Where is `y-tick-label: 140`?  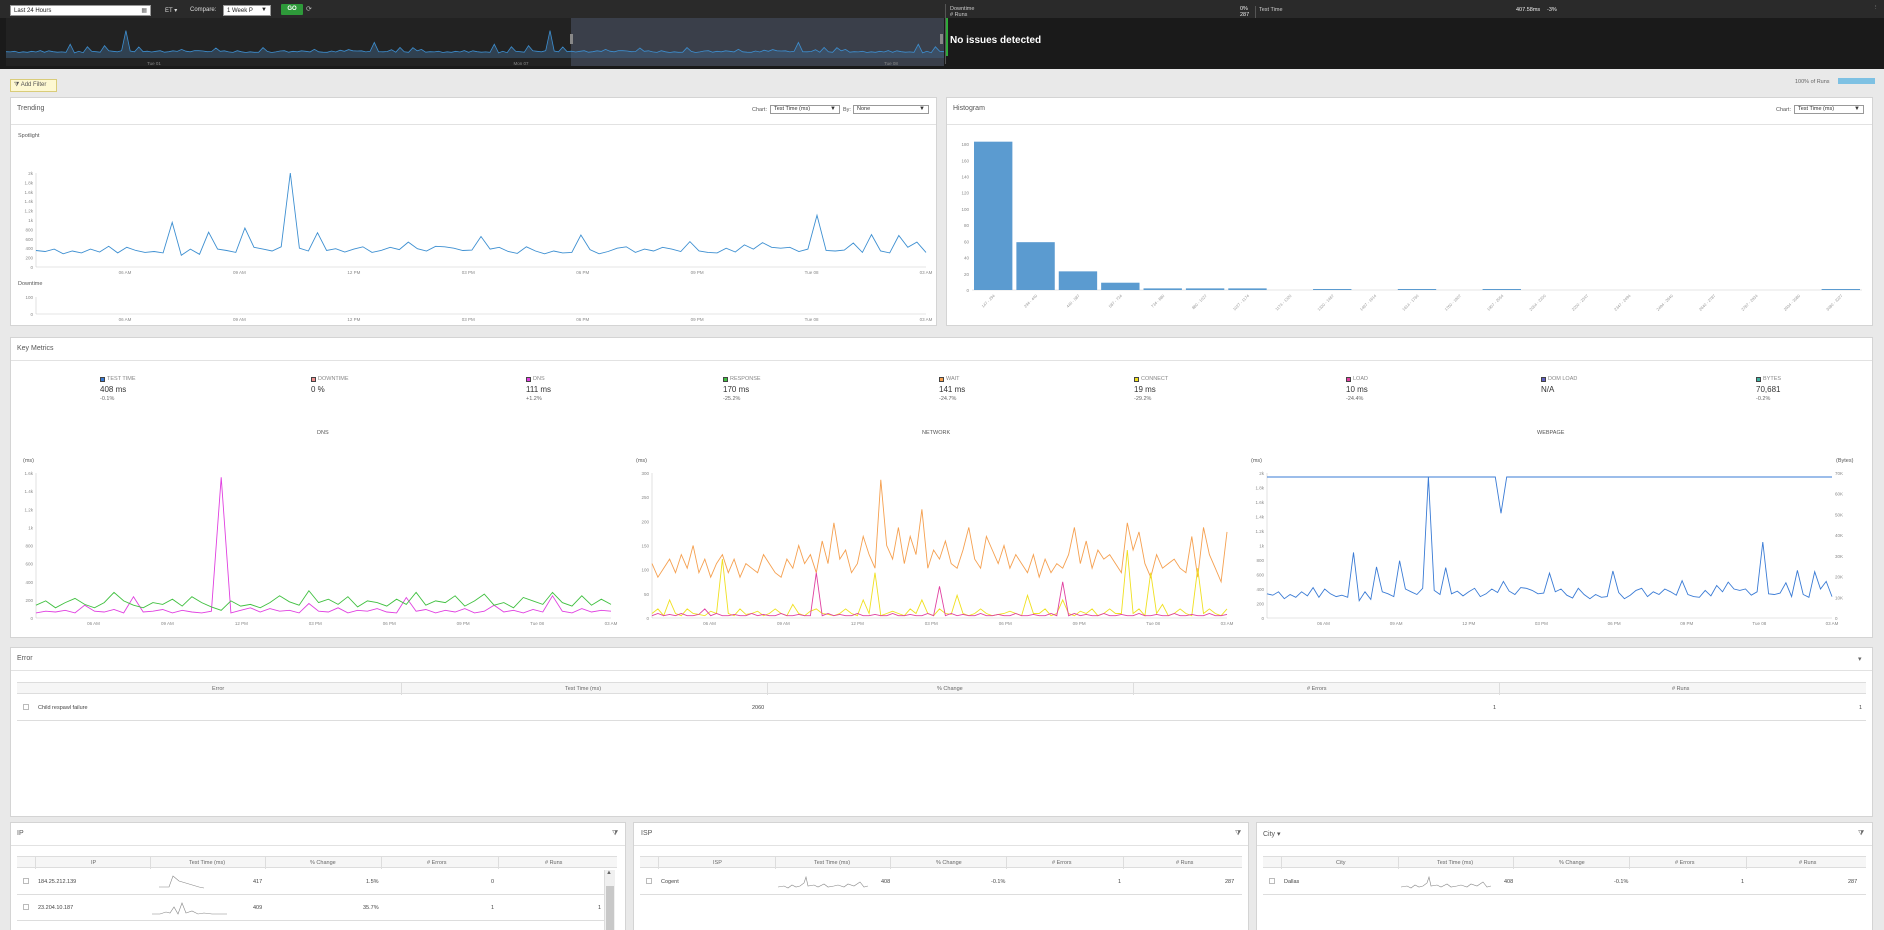 y-tick-label: 140 is located at coordinates (965, 177).